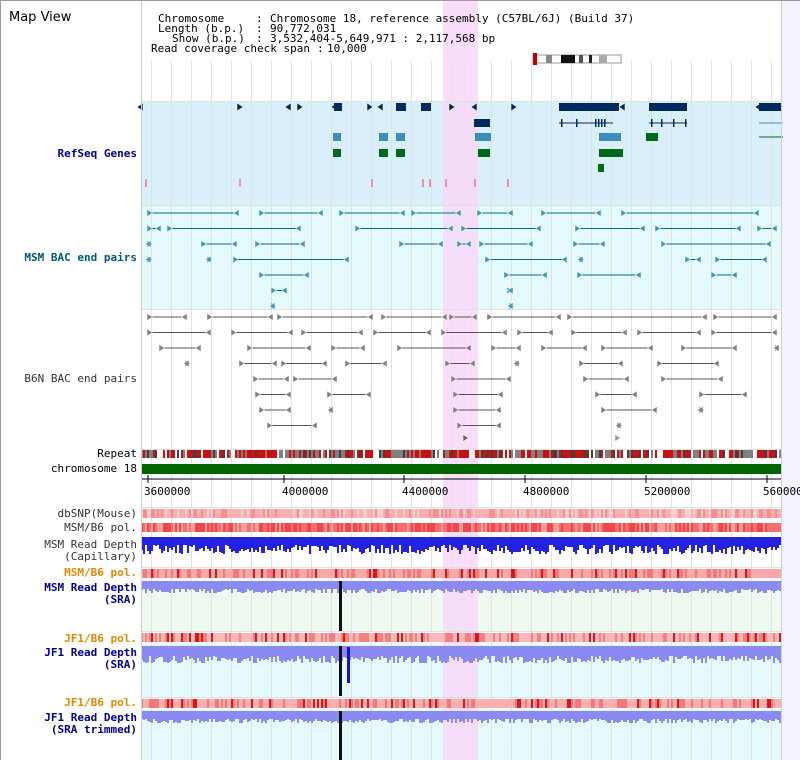 The height and width of the screenshot is (760, 800). What do you see at coordinates (100, 702) in the screenshot?
I see `jf1-pol-2-label: JF1/B6 pol.` at bounding box center [100, 702].